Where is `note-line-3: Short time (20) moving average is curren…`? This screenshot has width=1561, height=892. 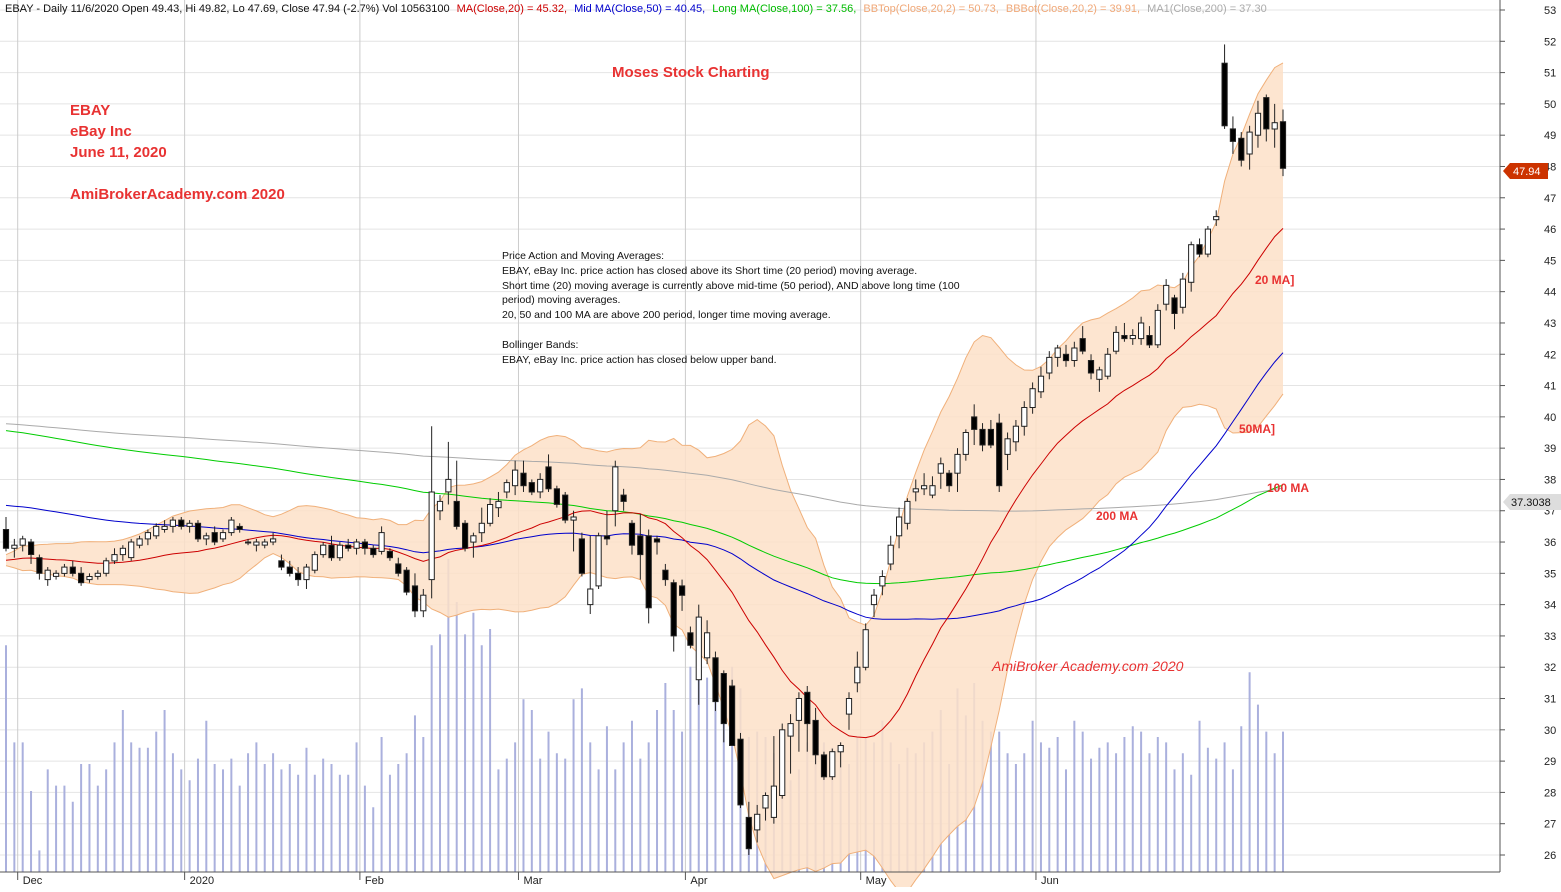 note-line-3: Short time (20) moving average is curren… is located at coordinates (731, 286).